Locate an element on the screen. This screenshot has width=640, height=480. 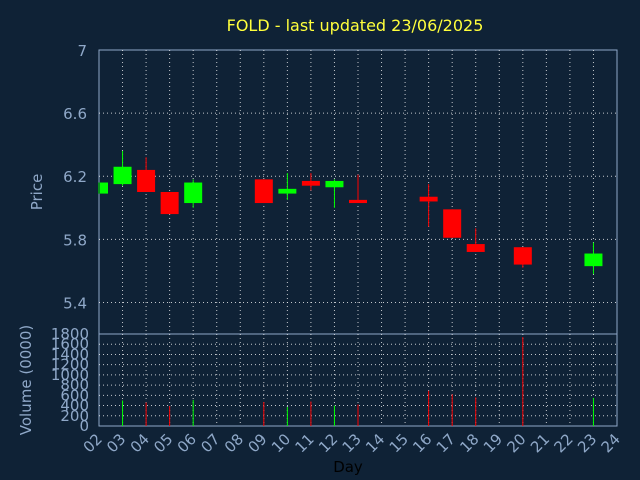
price-tick-label: 5.4 is located at coordinates (75, 303).